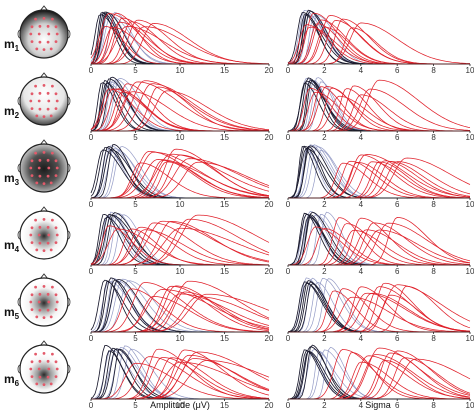  Describe the element at coordinates (324, 204) in the screenshot. I see `tick-label-sigma-m3-1: 2` at that location.